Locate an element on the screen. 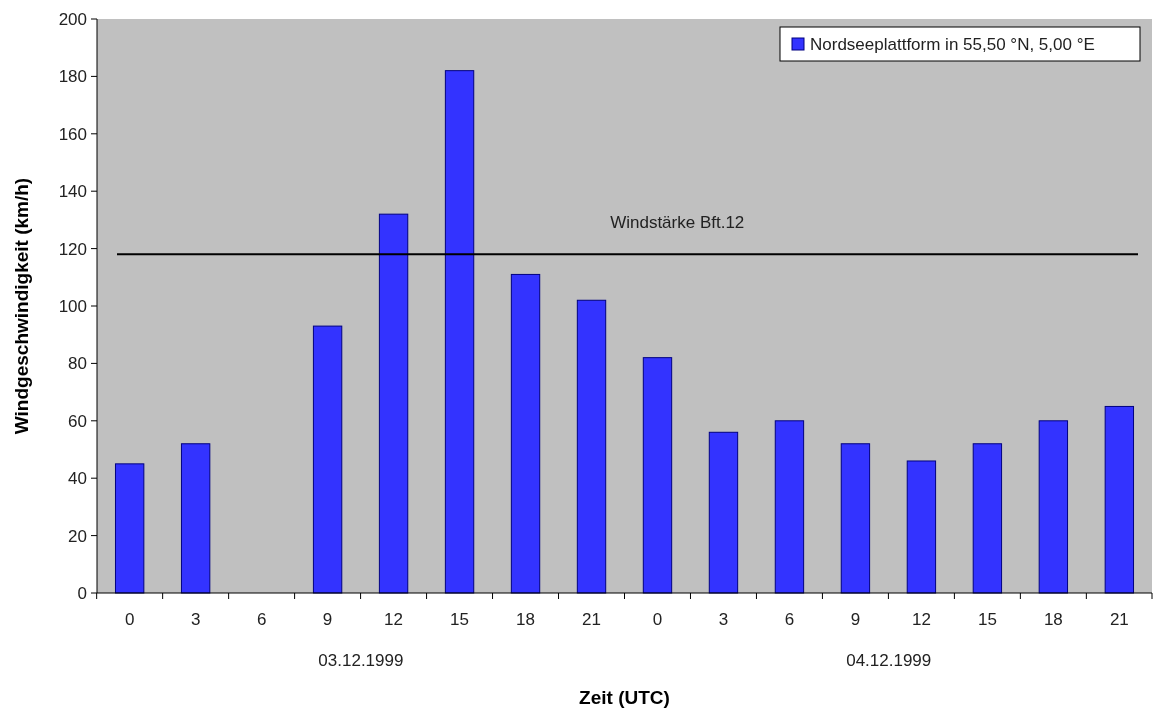 The height and width of the screenshot is (712, 1164). y-tick-label: 120 is located at coordinates (72, 249).